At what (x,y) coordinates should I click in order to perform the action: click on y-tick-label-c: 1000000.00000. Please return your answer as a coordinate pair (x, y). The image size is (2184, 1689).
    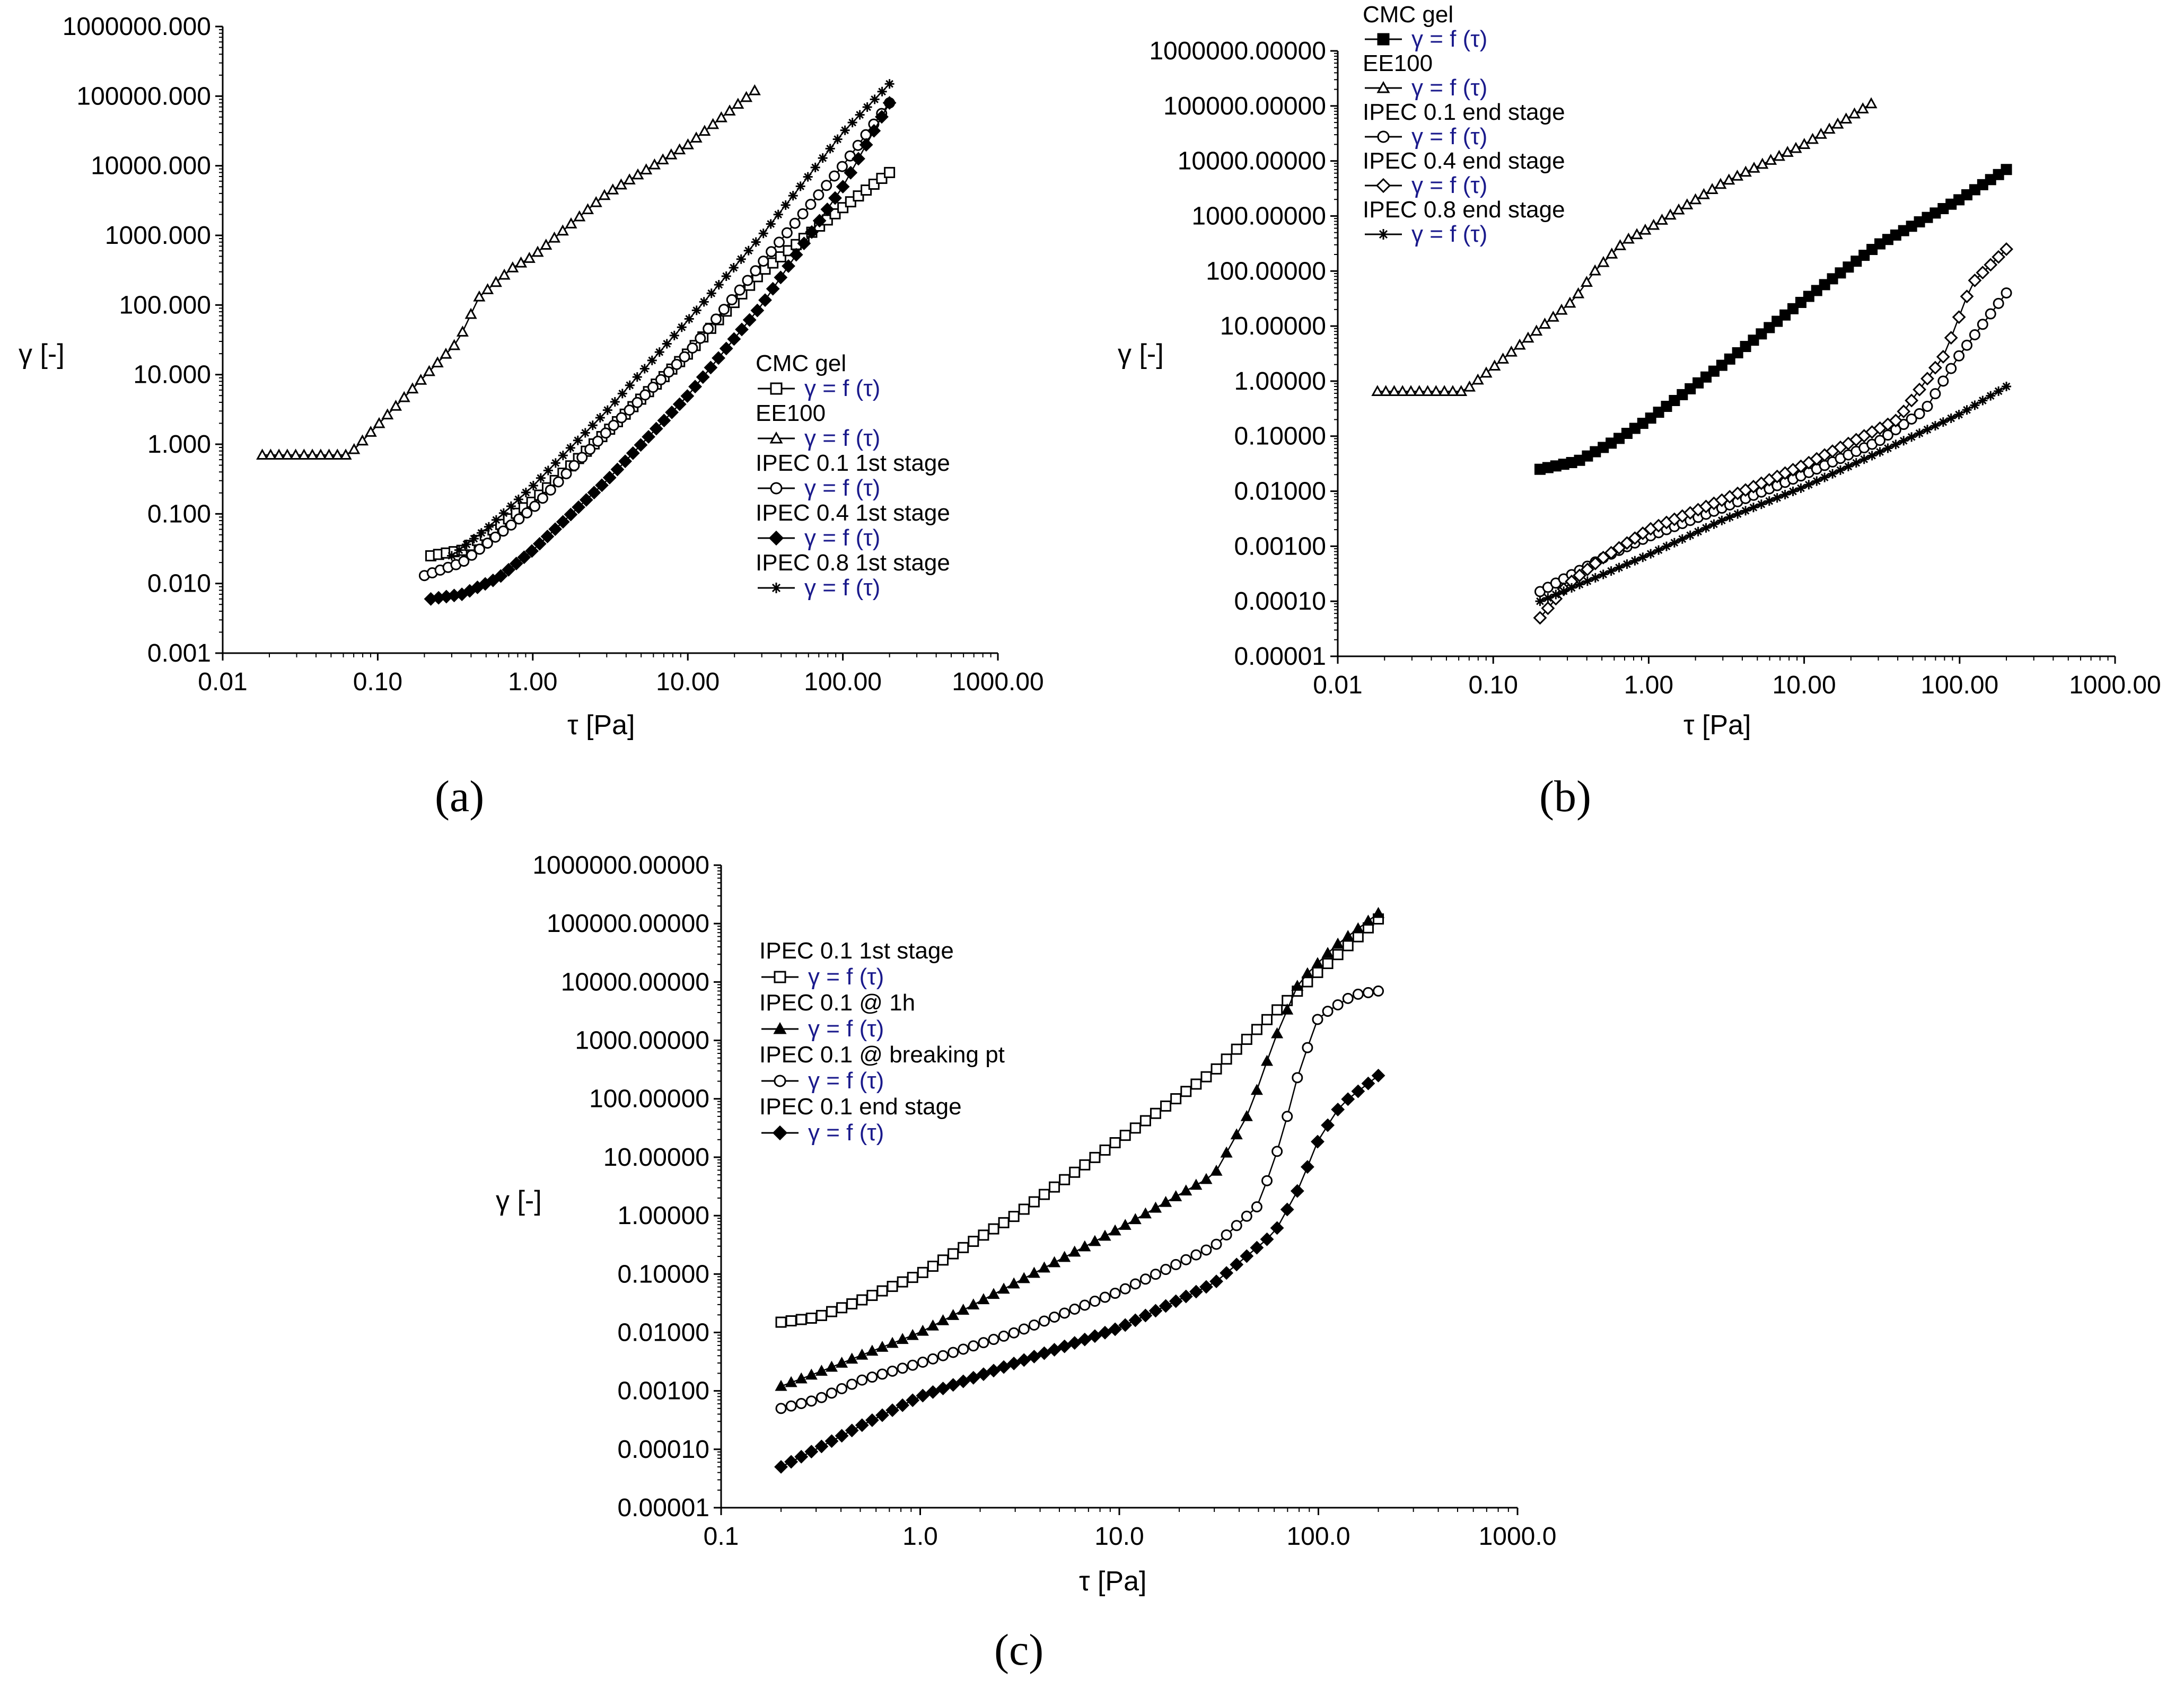
    Looking at the image, I should click on (620, 865).